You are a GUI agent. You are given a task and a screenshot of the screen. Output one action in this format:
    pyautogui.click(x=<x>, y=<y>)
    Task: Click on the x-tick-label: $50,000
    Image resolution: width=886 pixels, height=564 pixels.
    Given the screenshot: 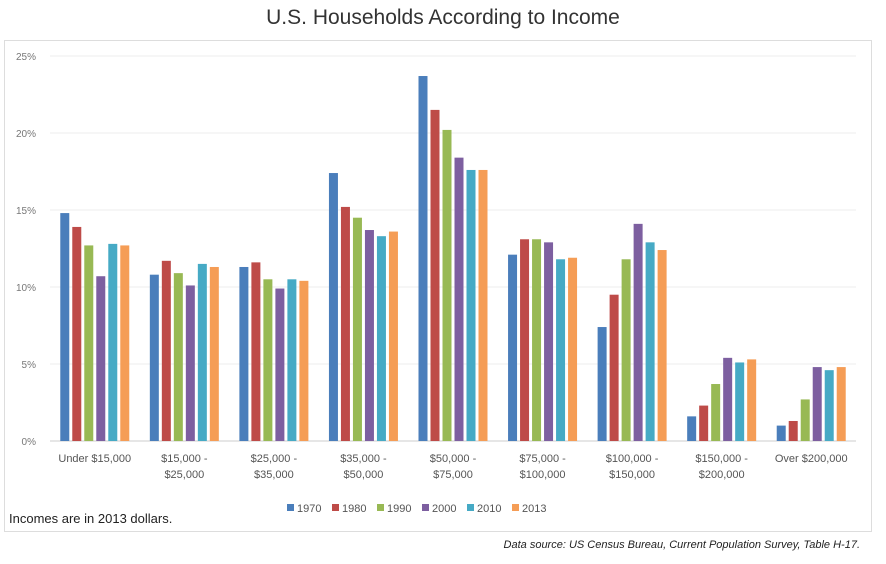 What is the action you would take?
    pyautogui.click(x=364, y=475)
    